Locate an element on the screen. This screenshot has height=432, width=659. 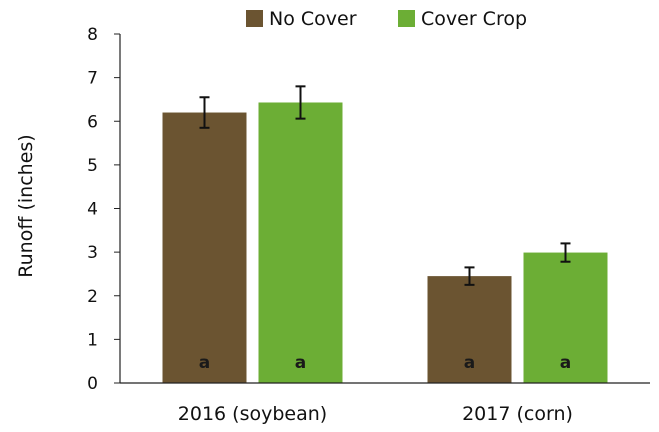
y-tick-label: 8 is located at coordinates (92, 35).